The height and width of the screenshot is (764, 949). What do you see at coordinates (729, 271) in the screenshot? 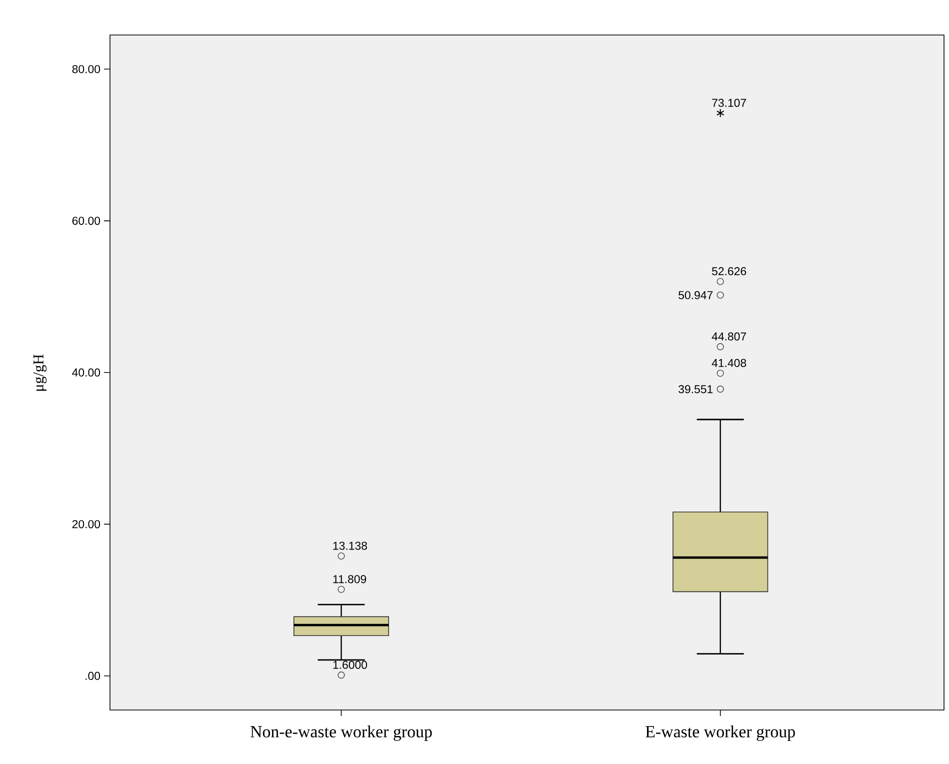
I see `annotation: 52.626` at bounding box center [729, 271].